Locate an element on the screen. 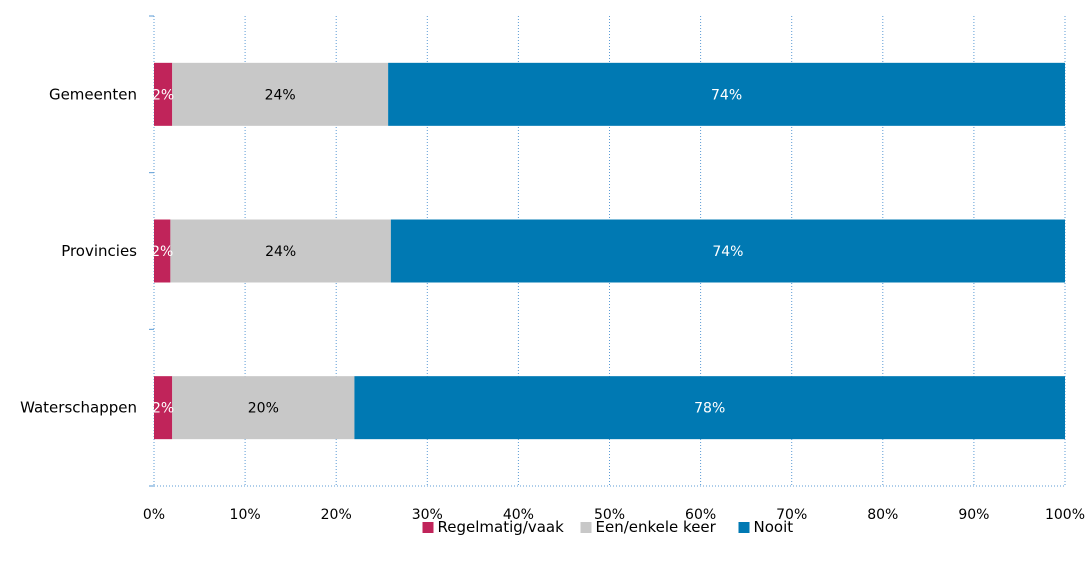 This screenshot has height=570, width=1089. data-label: 20% is located at coordinates (263, 409).